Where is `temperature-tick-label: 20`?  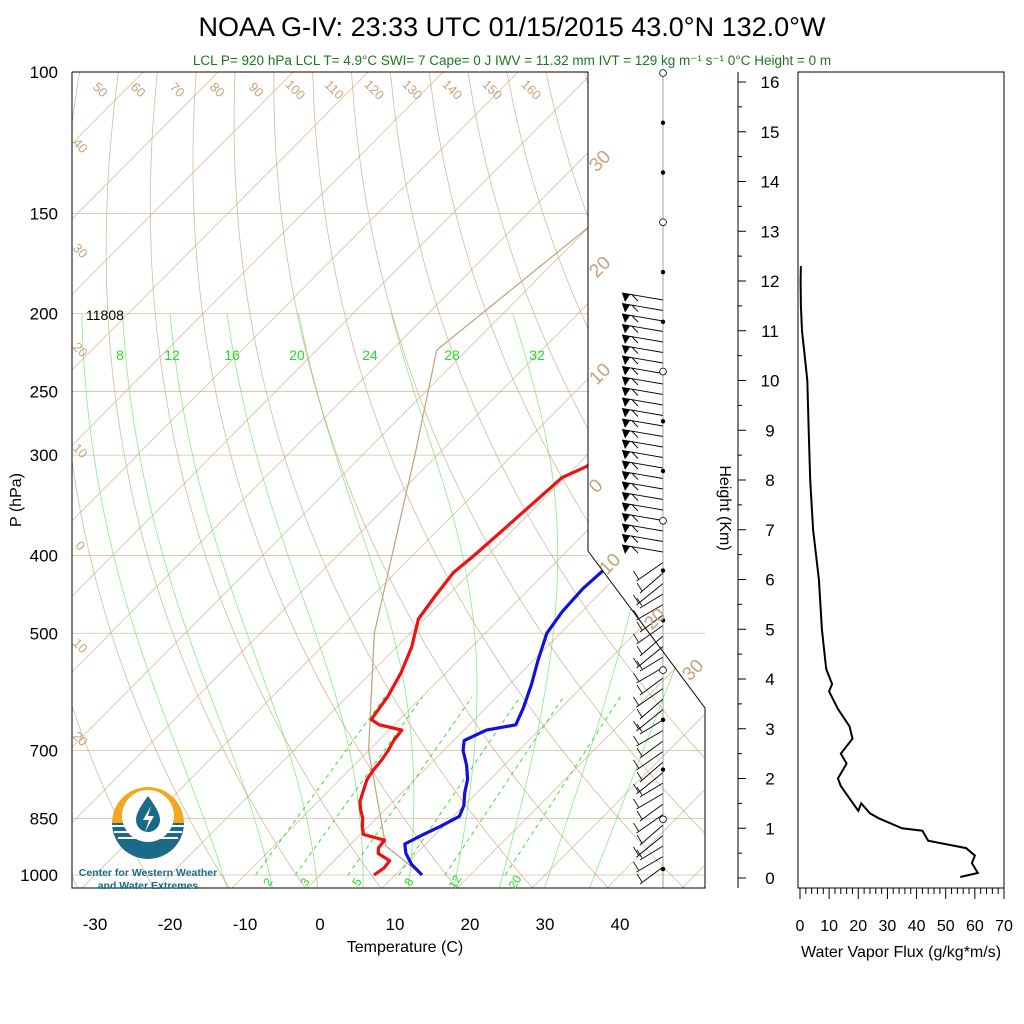 temperature-tick-label: 20 is located at coordinates (470, 924).